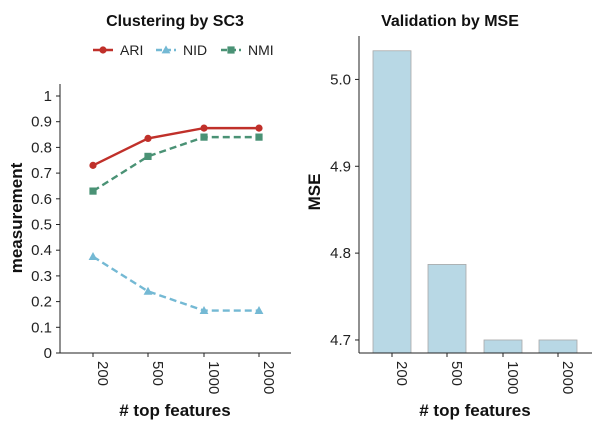  I want to click on legend-marker-ari, so click(103, 50).